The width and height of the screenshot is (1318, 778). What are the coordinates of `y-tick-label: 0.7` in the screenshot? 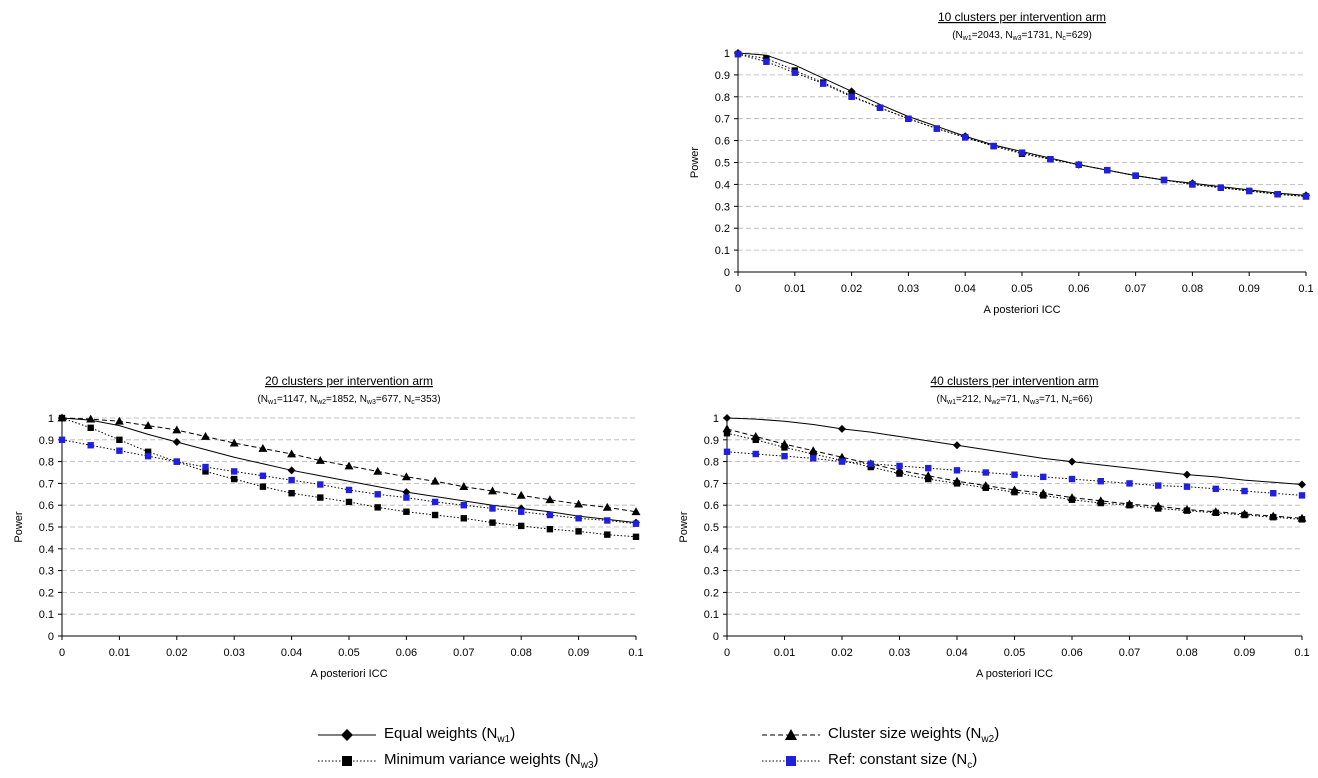 It's located at (46, 484).